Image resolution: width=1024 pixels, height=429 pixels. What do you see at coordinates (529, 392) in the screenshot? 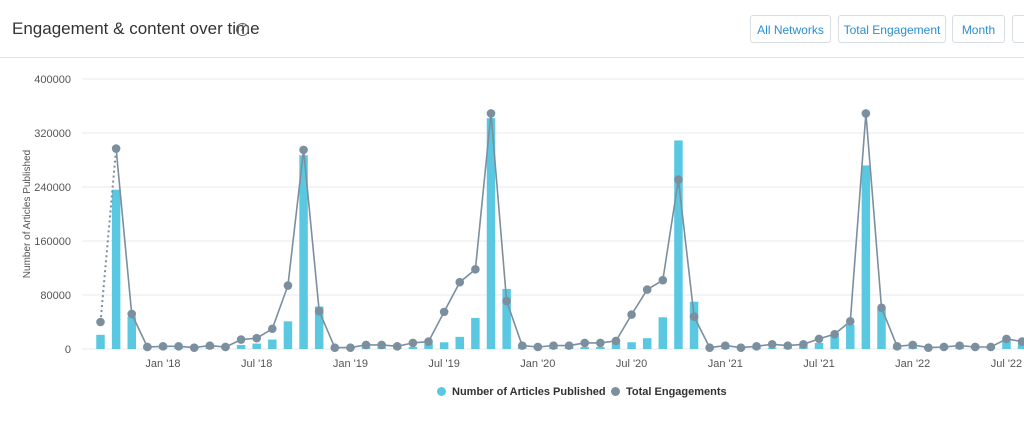
I see `legend-label-articles: Number of Articles Published` at bounding box center [529, 392].